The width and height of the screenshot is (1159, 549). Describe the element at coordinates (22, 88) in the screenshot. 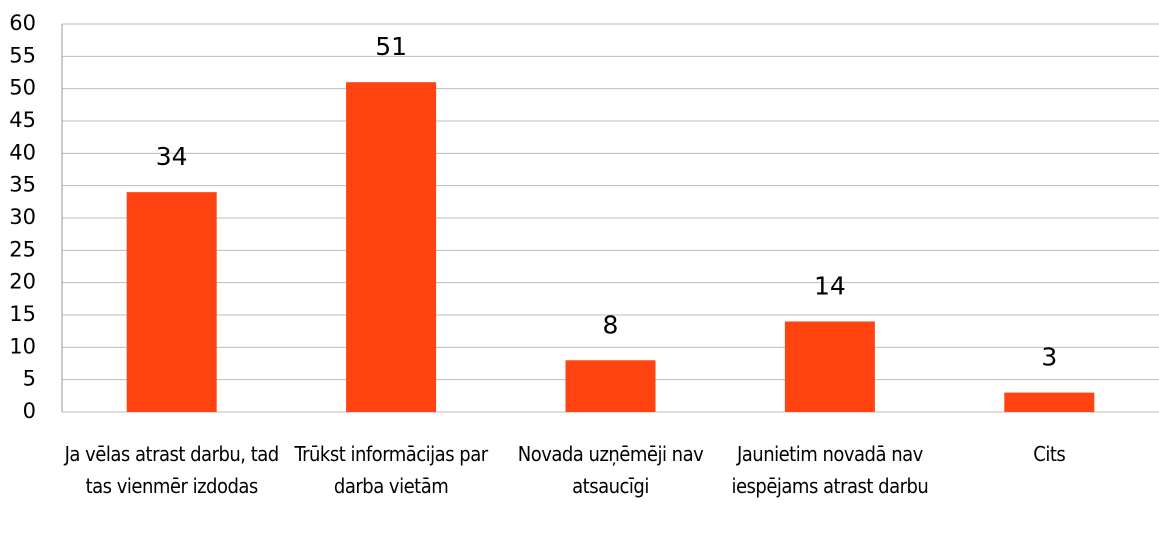

I see `y-tick-label: 50` at that location.